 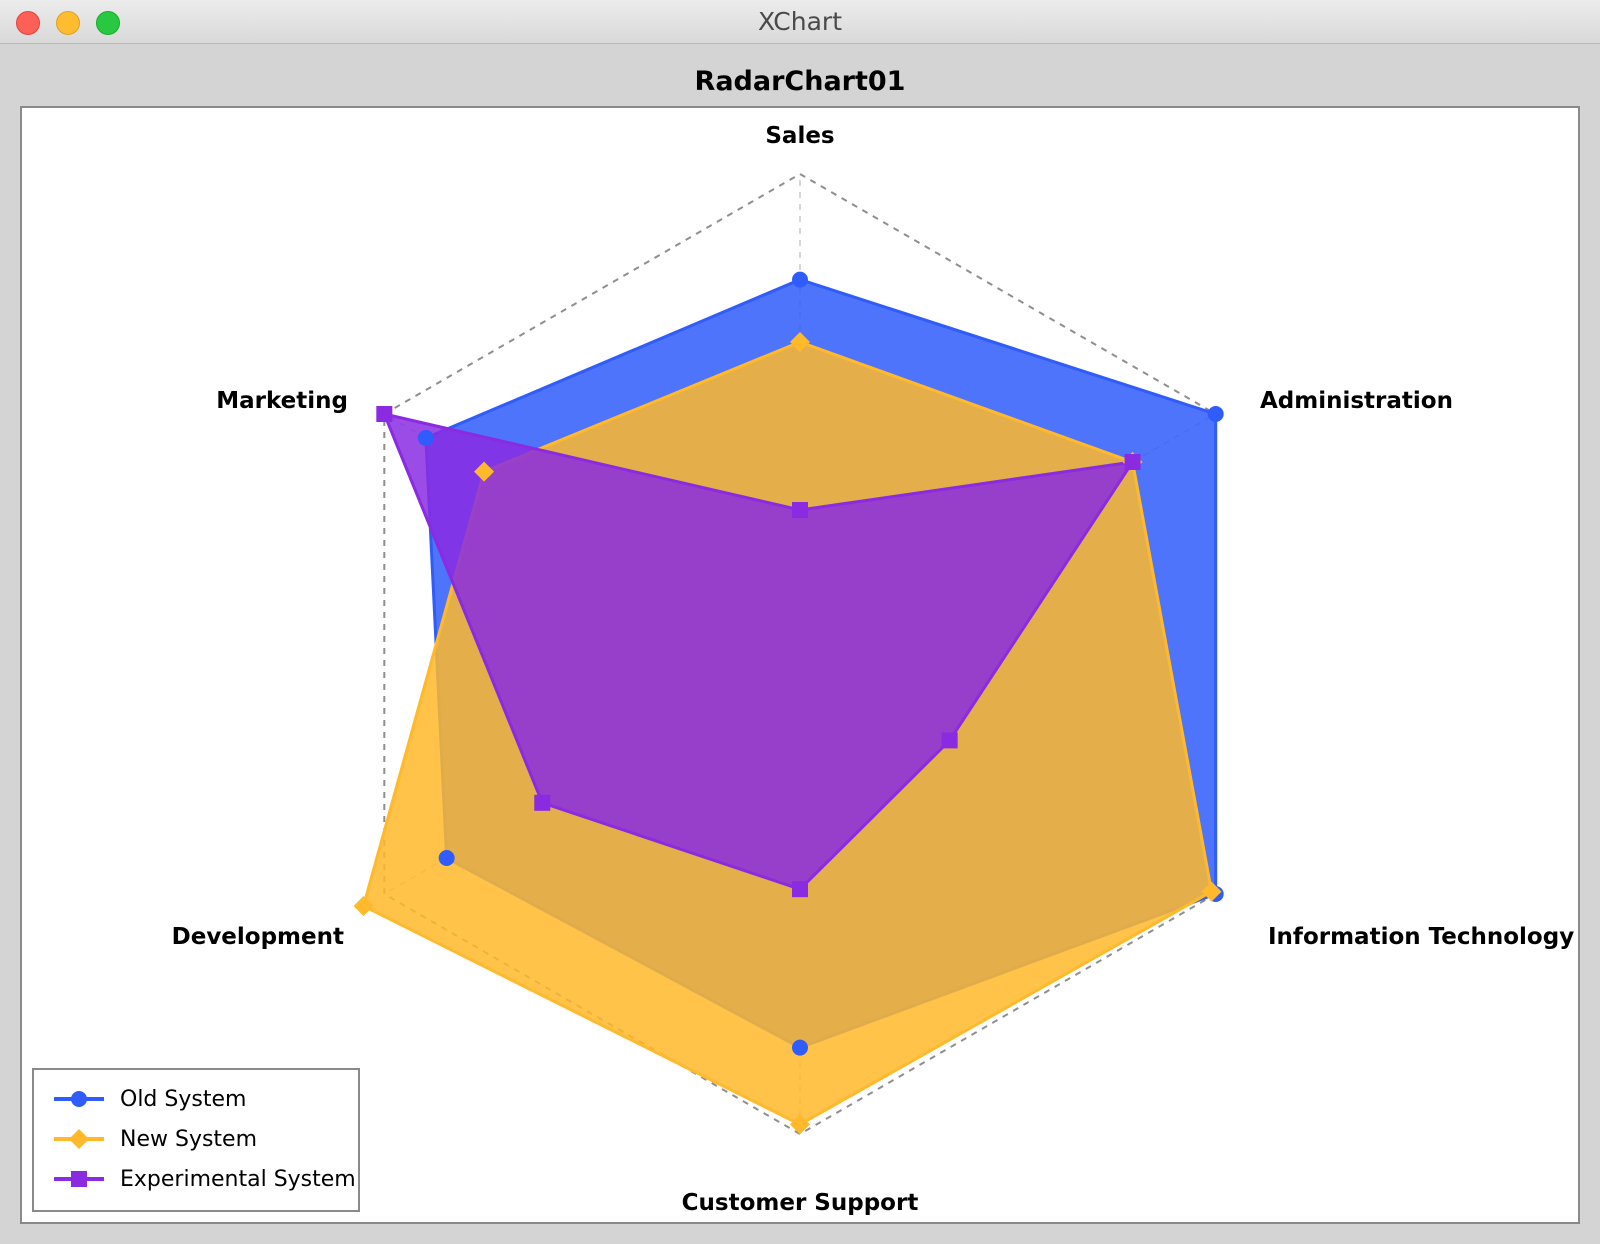 I want to click on legend-label-old-system: Old System, so click(x=183, y=1099).